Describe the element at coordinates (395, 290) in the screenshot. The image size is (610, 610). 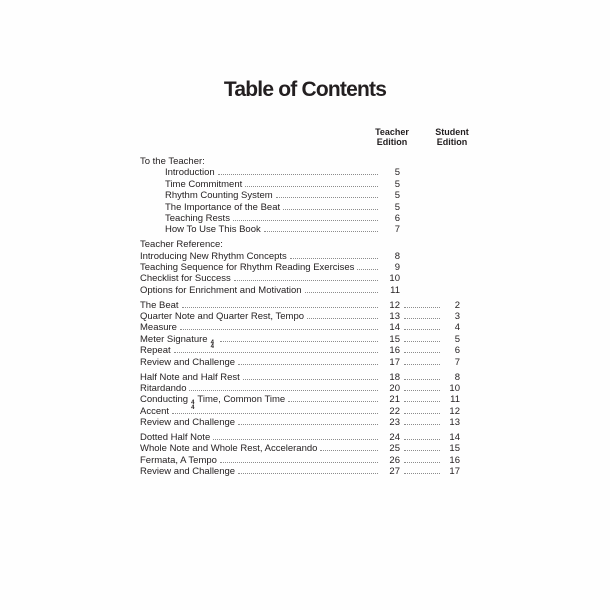
I see `teacher-page-number: 11` at that location.